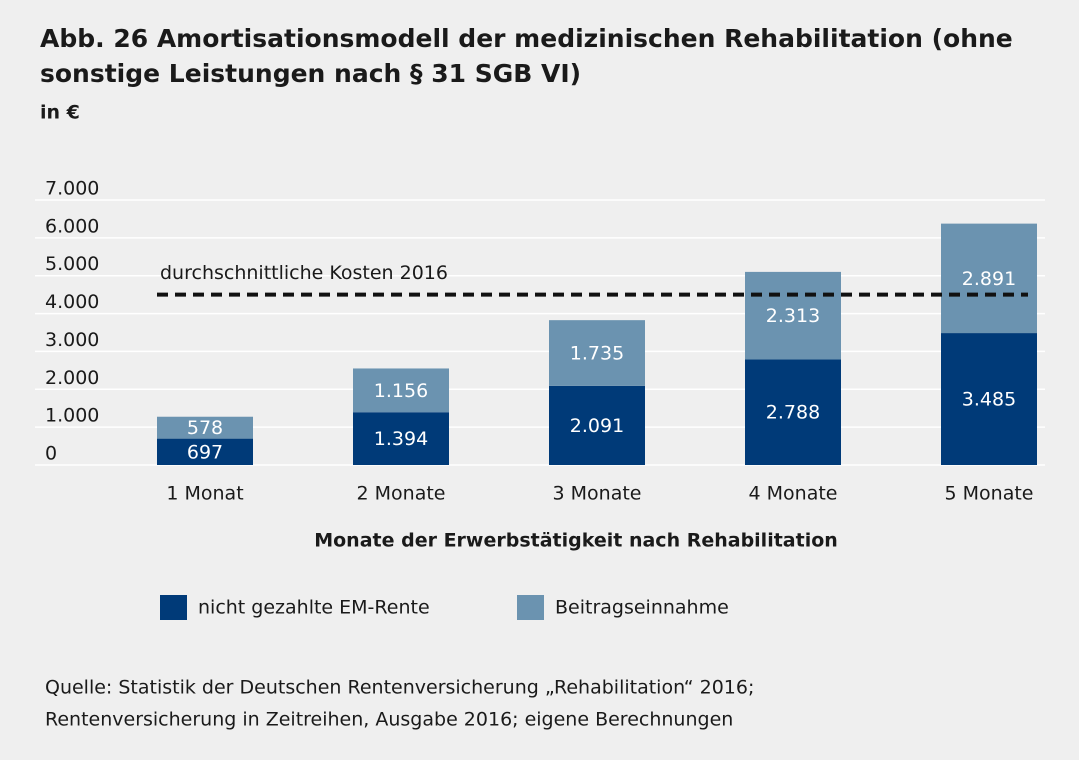  What do you see at coordinates (72, 264) in the screenshot?
I see `y-tick-label: 5.000` at bounding box center [72, 264].